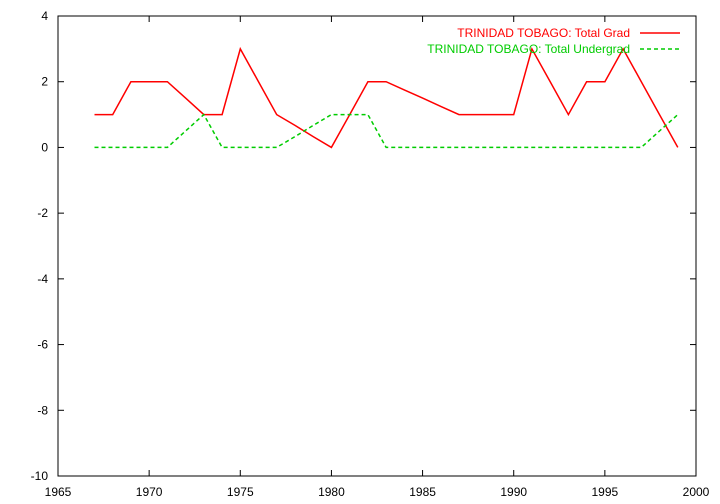 The height and width of the screenshot is (504, 720). Describe the element at coordinates (149, 492) in the screenshot. I see `x-tick-label: 1970` at that location.